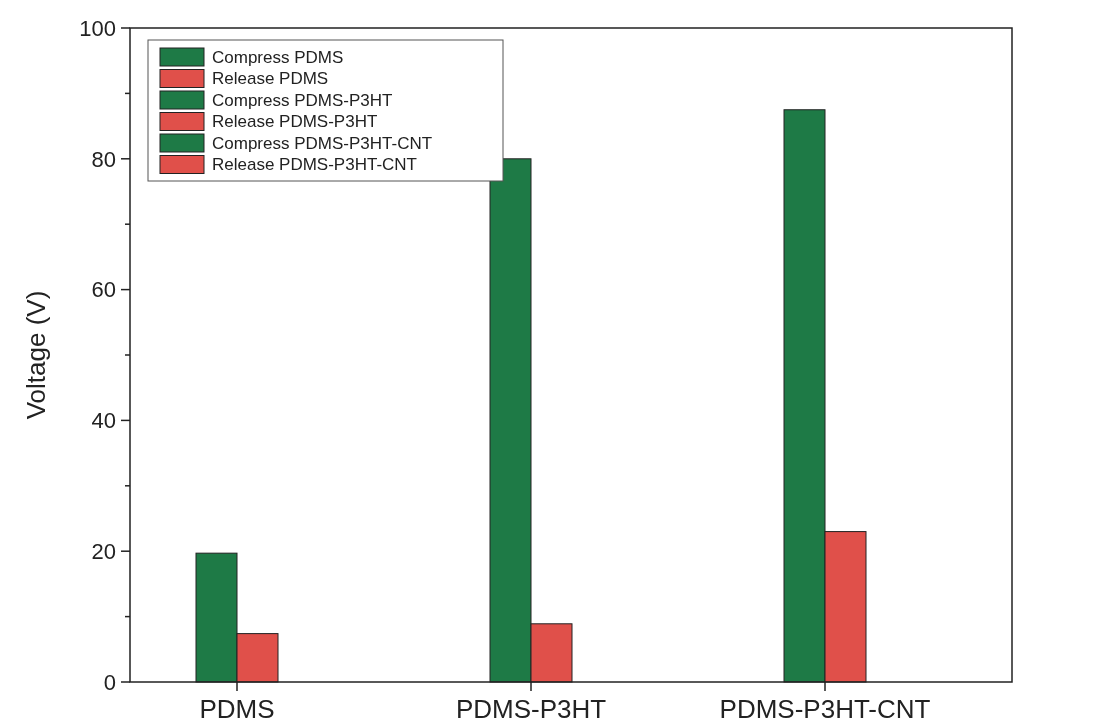 Image resolution: width=1093 pixels, height=727 pixels. Describe the element at coordinates (97, 28) in the screenshot. I see `y-tick-label: 100` at that location.